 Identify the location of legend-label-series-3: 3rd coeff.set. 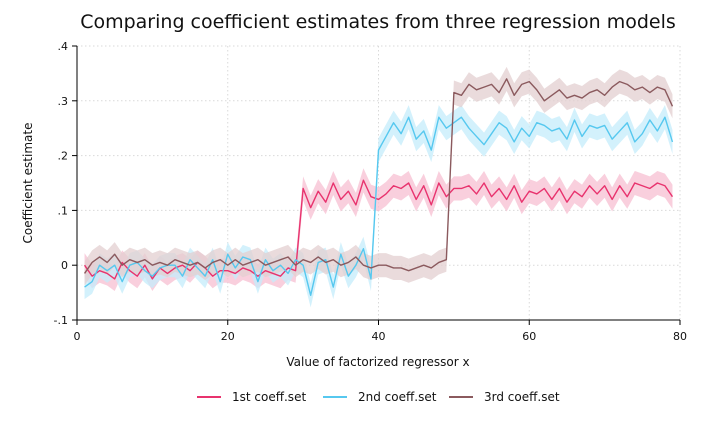
(522, 397).